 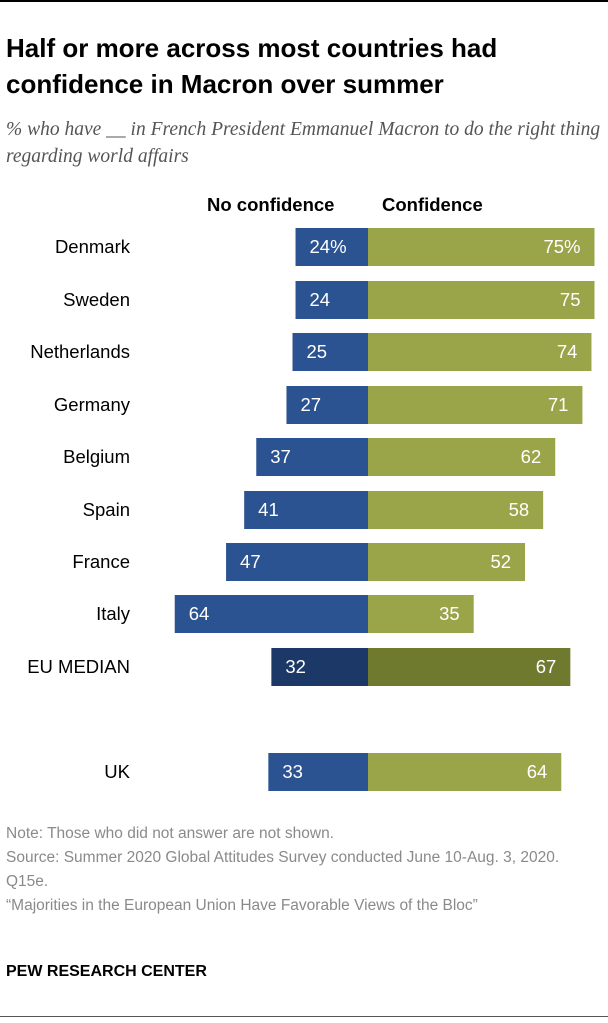 I want to click on value-label-no-confidence: 37, so click(x=280, y=456).